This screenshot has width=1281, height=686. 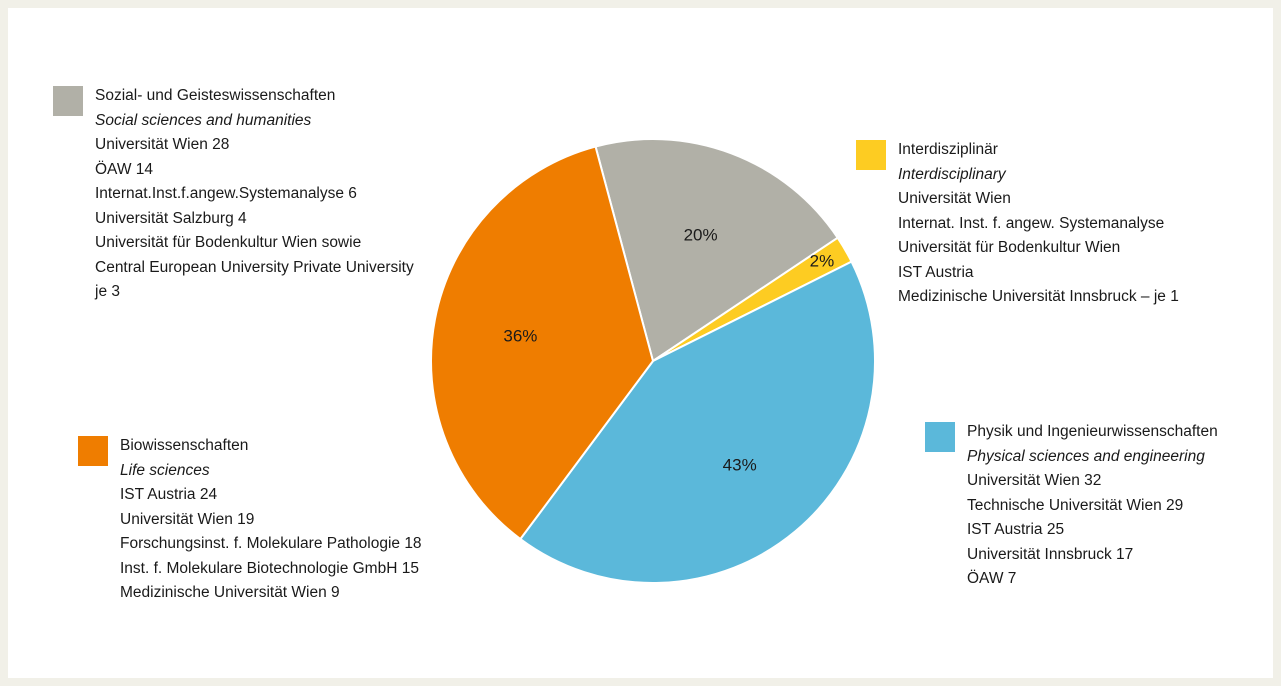 I want to click on legend-detail: Universität für Bodenkultur Wien, so click(x=1009, y=247).